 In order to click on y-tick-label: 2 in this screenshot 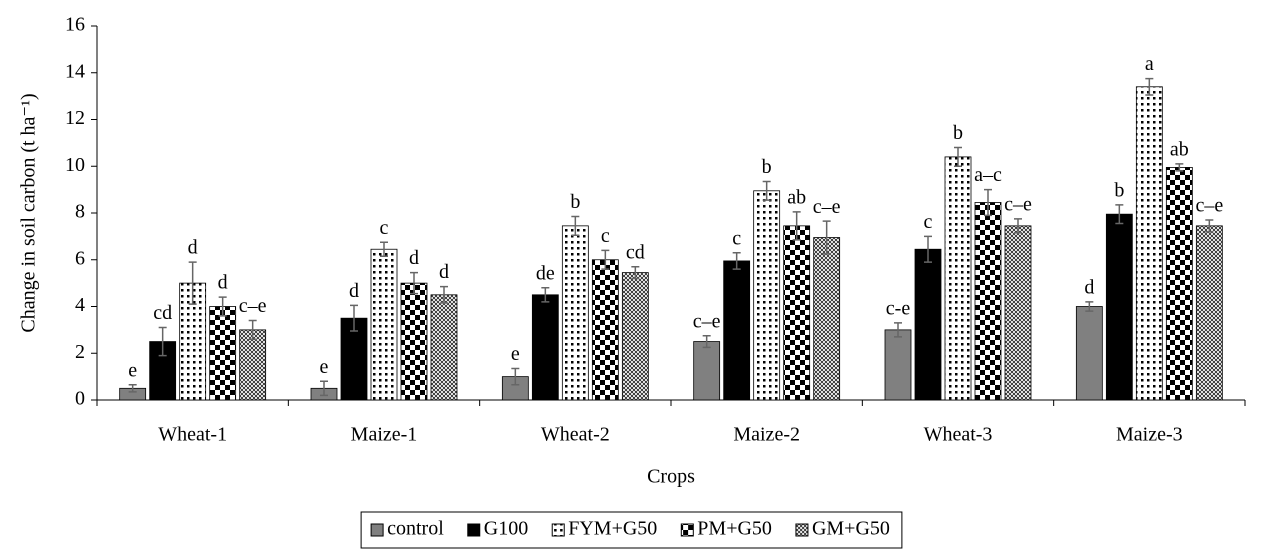, I will do `click(80, 352)`.